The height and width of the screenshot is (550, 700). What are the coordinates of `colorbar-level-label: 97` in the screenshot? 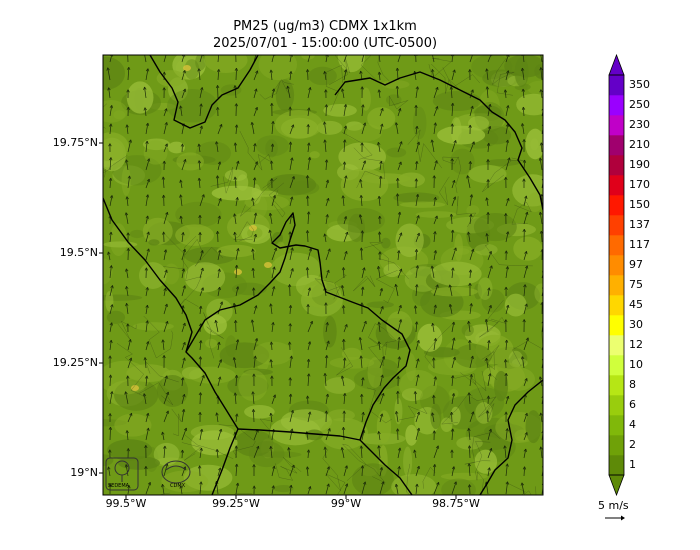 It's located at (636, 264).